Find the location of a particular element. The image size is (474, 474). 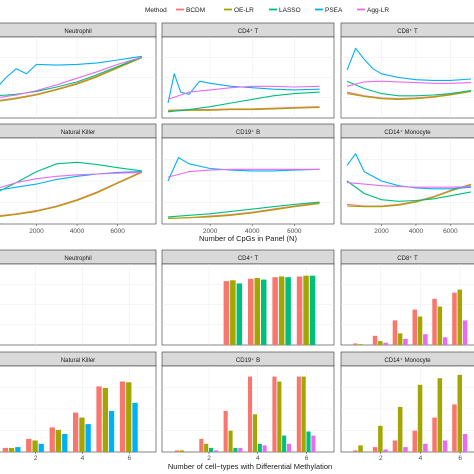

bar-panel-cd19-b-title: CD19⁺ B is located at coordinates (248, 360).